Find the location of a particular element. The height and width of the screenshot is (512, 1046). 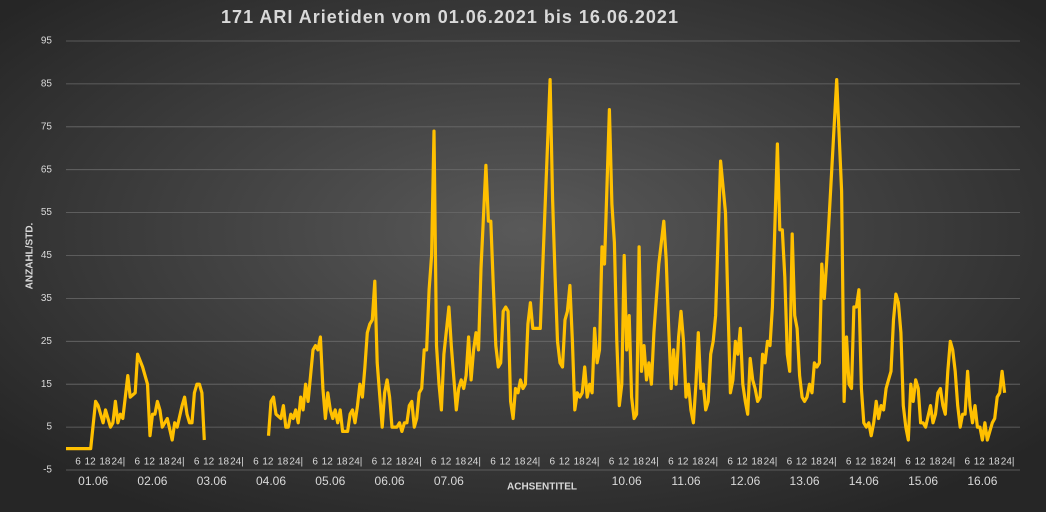

y-tick-label: 15 is located at coordinates (47, 384).